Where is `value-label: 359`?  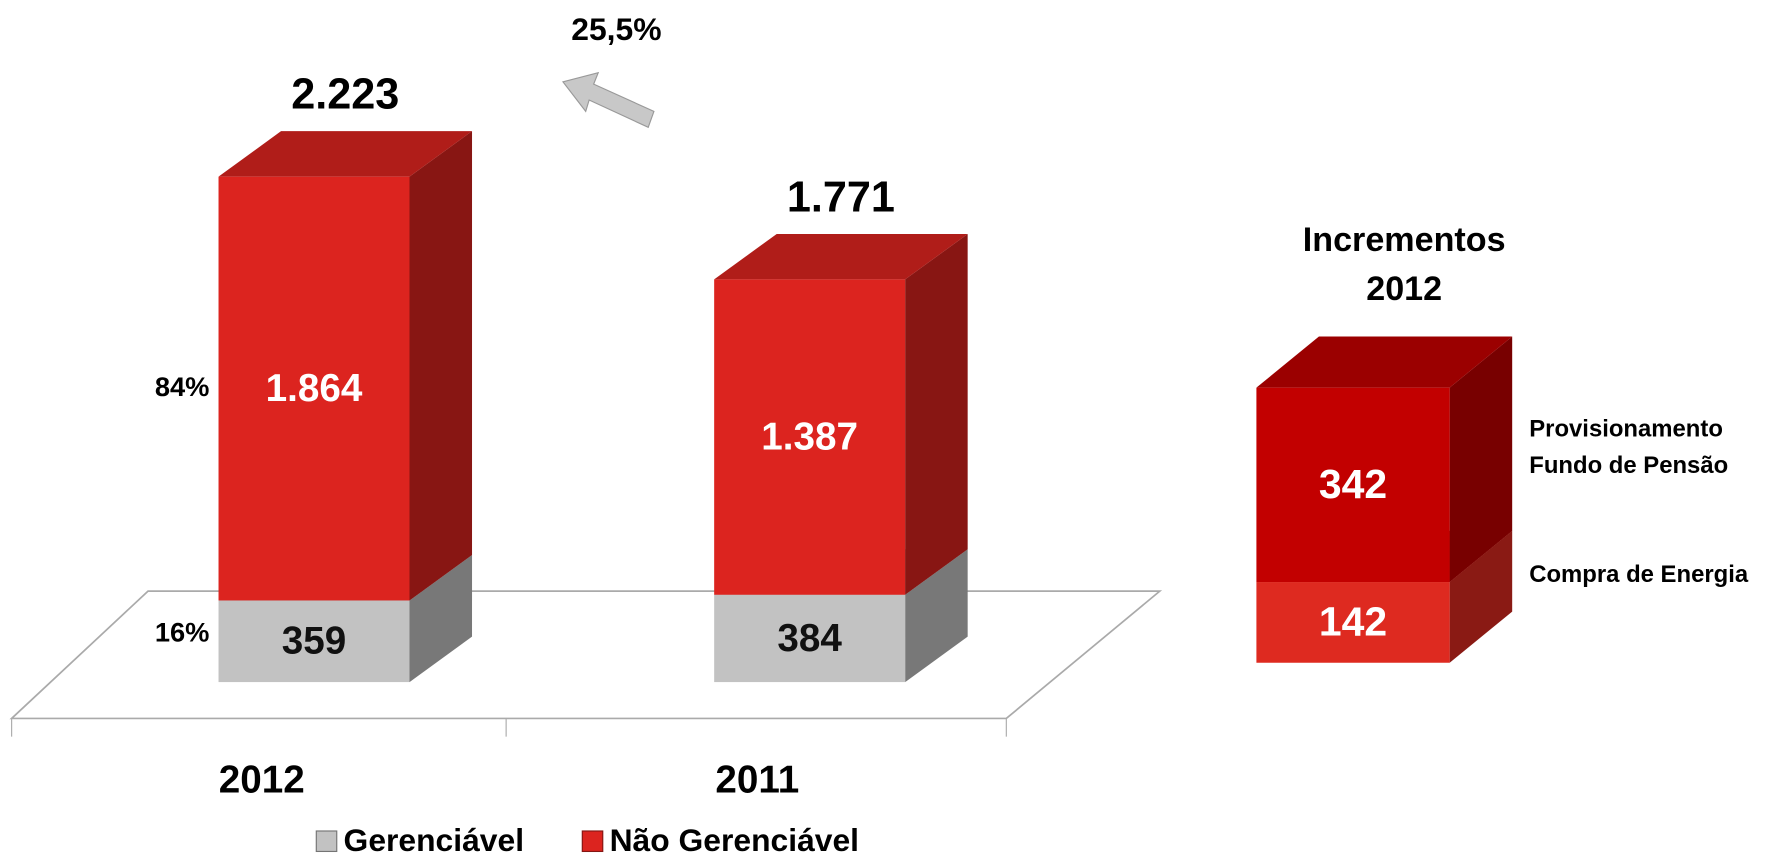
value-label: 359 is located at coordinates (314, 641).